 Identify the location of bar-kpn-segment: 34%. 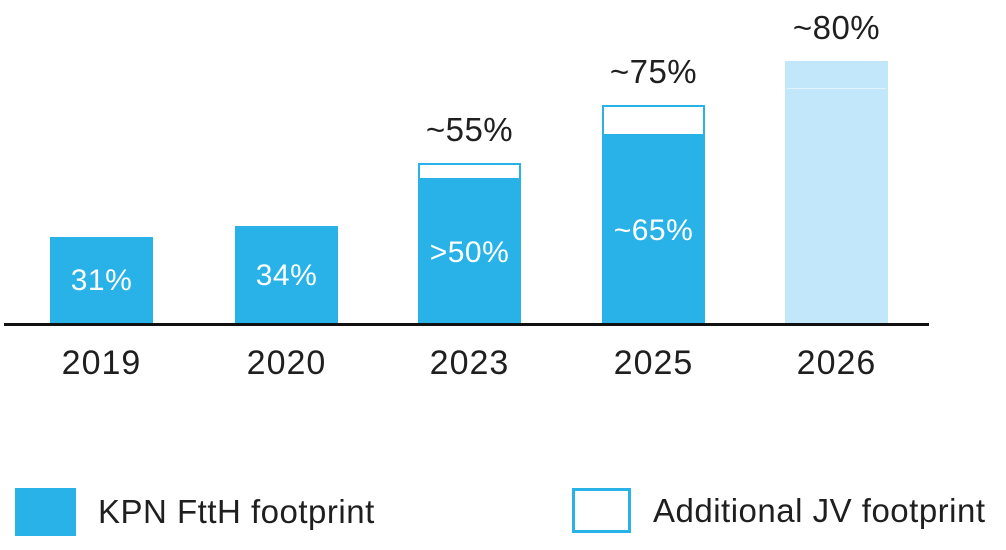
(286, 275).